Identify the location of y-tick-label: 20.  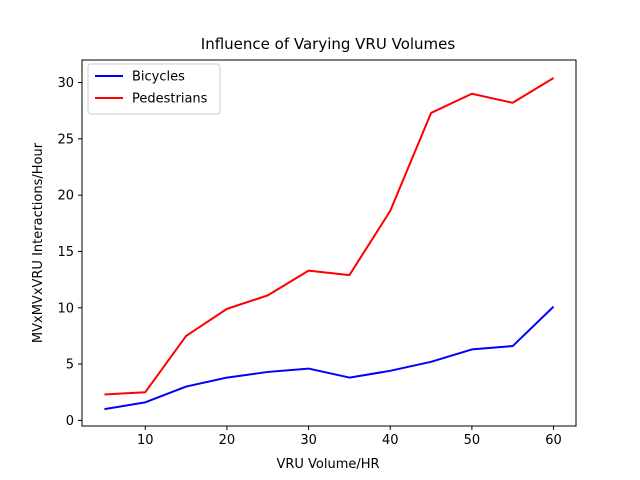
(65, 196).